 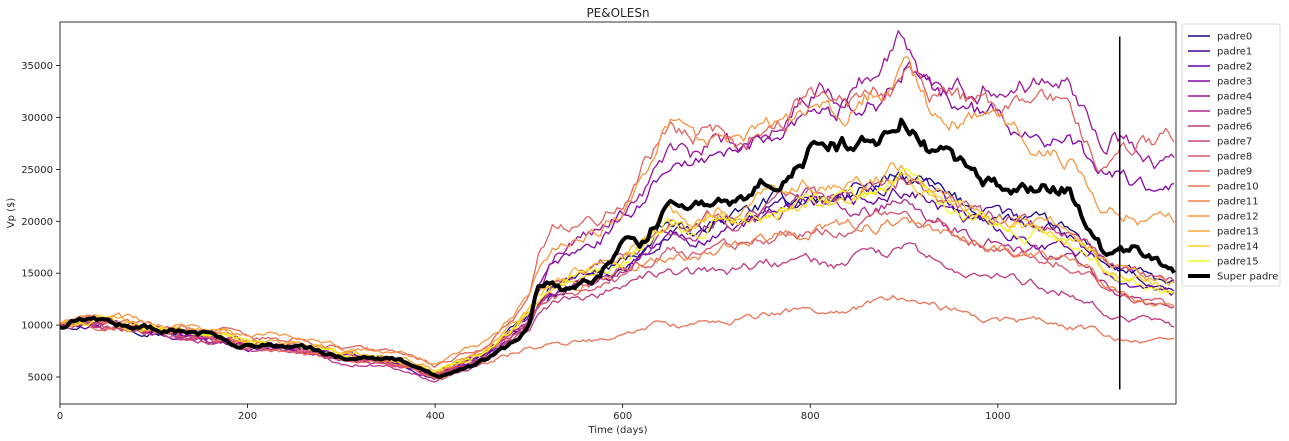 I want to click on x-tick-label: 800, so click(x=810, y=416).